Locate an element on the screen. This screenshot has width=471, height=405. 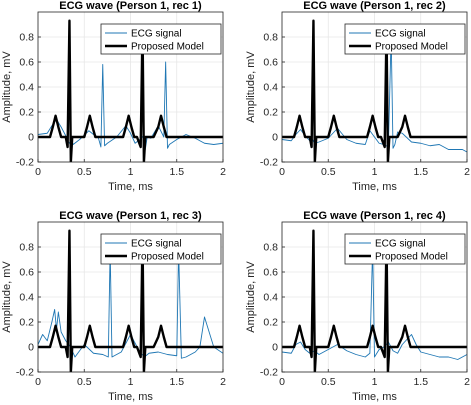
chart-title: ECG wave (Person 1, rec 4) is located at coordinates (374, 216).